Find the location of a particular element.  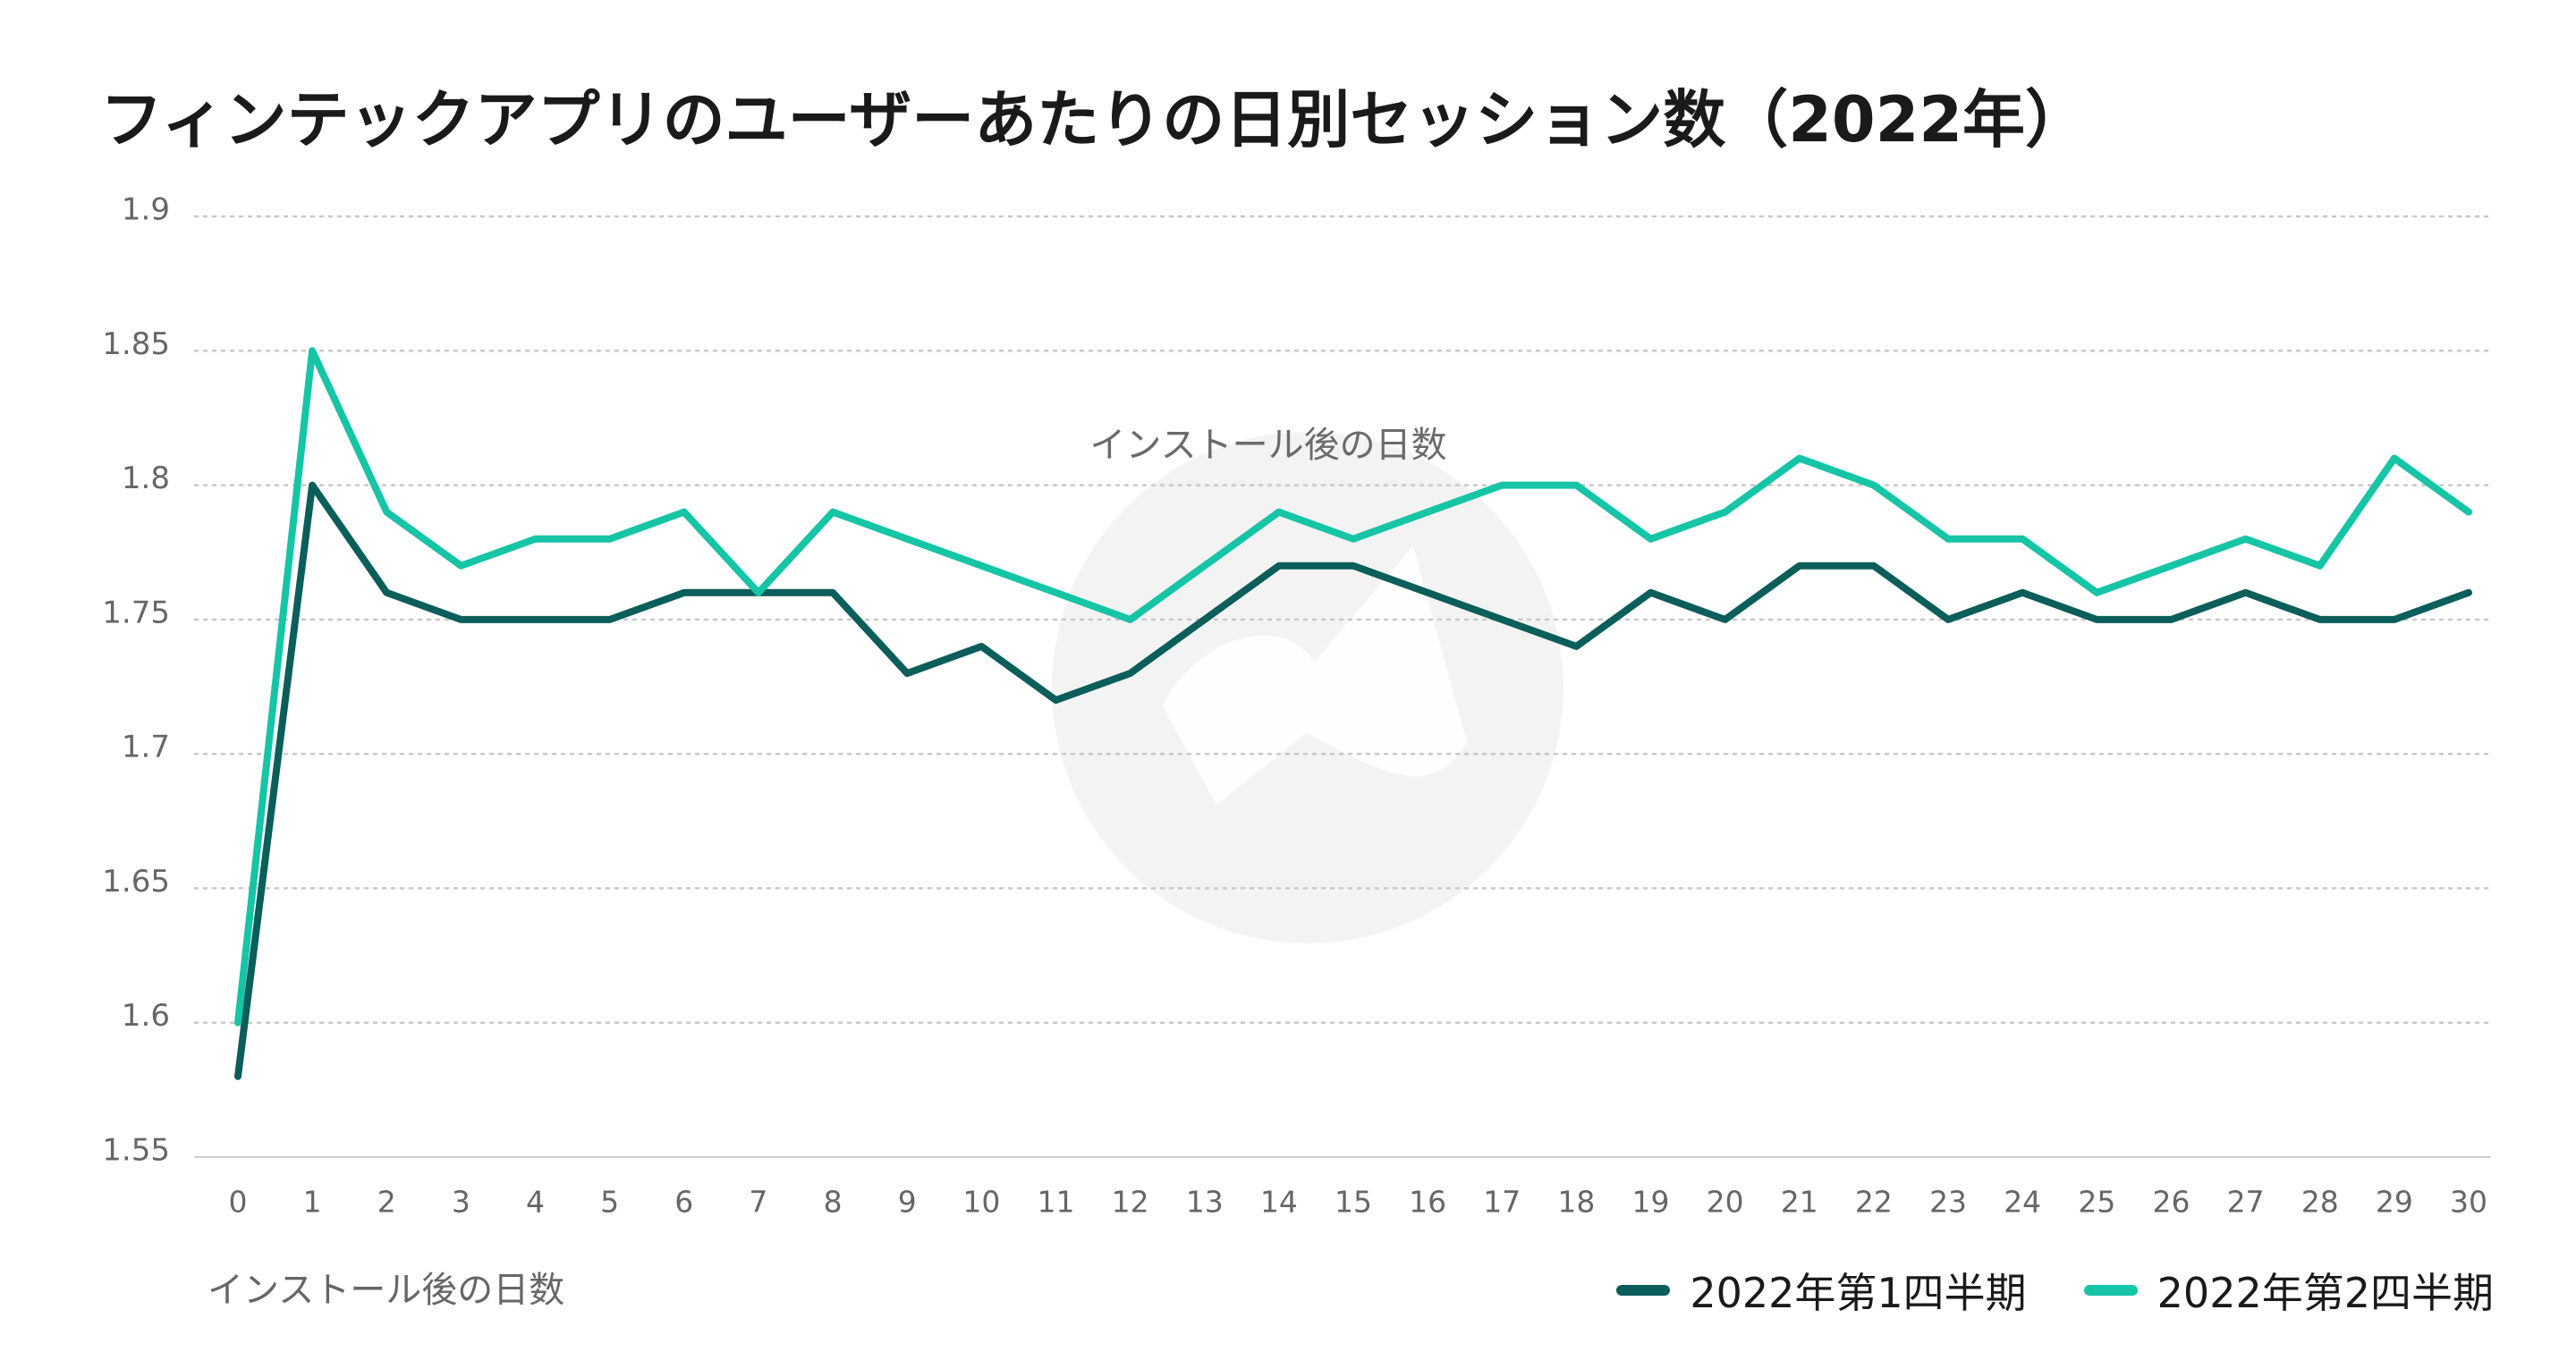

x-axis-label: インストール後の日数 is located at coordinates (386, 1290).